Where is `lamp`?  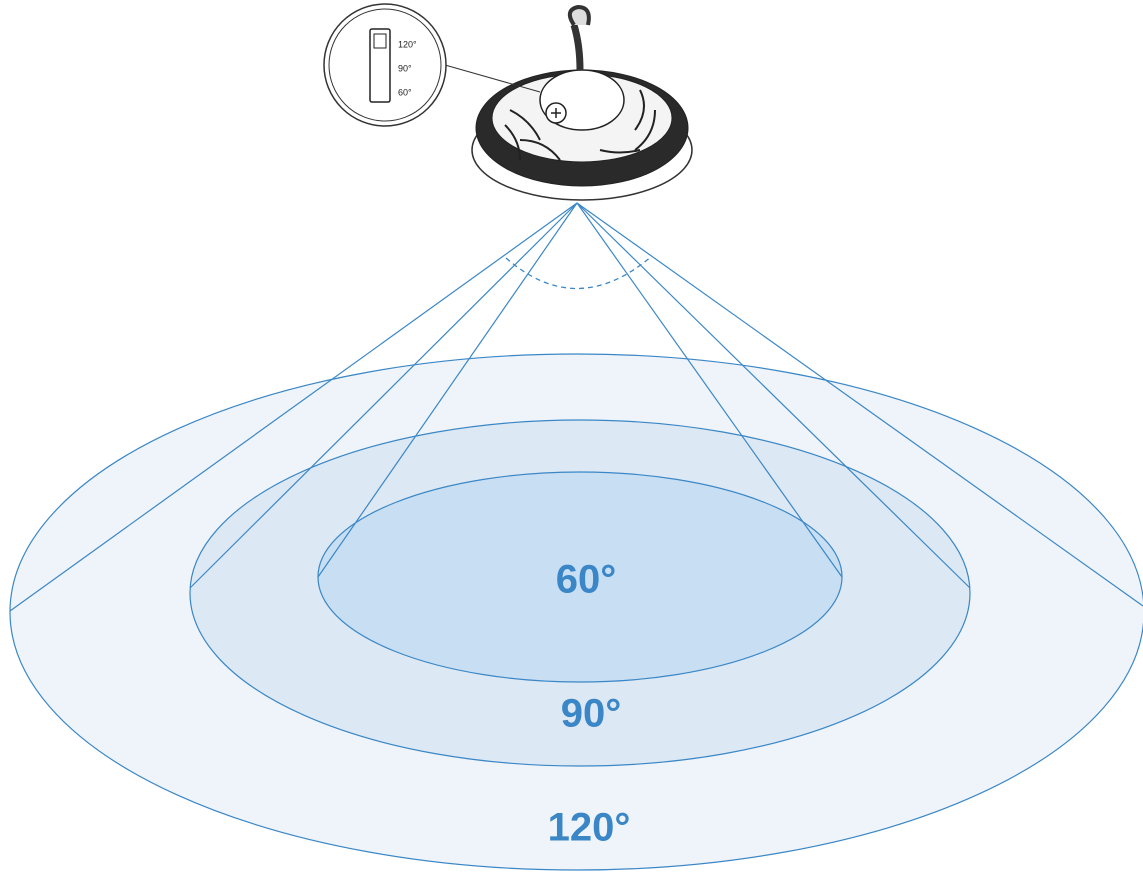
lamp is located at coordinates (582, 102).